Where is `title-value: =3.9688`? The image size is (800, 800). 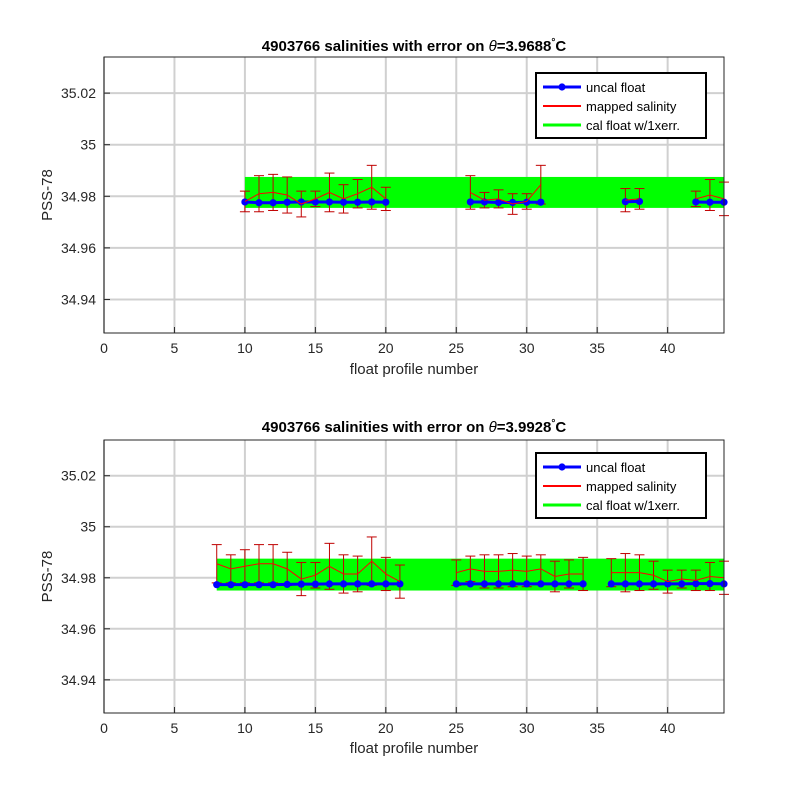 title-value: =3.9688 is located at coordinates (524, 46).